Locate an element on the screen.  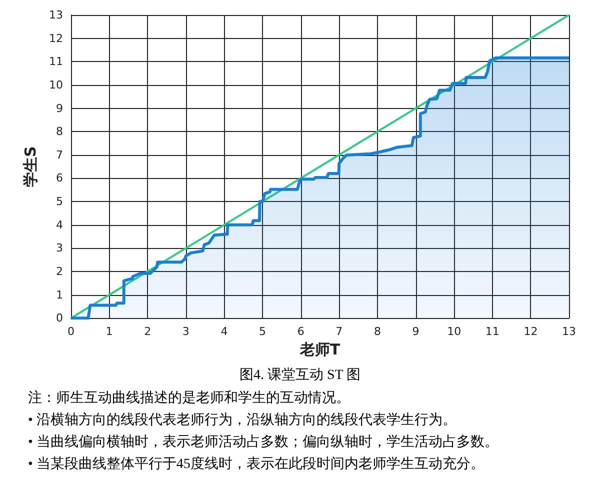
text: • 当某段曲线整体平行于45度线时，表示在此段时间内老师学生互动充分。 is located at coordinates (257, 464).